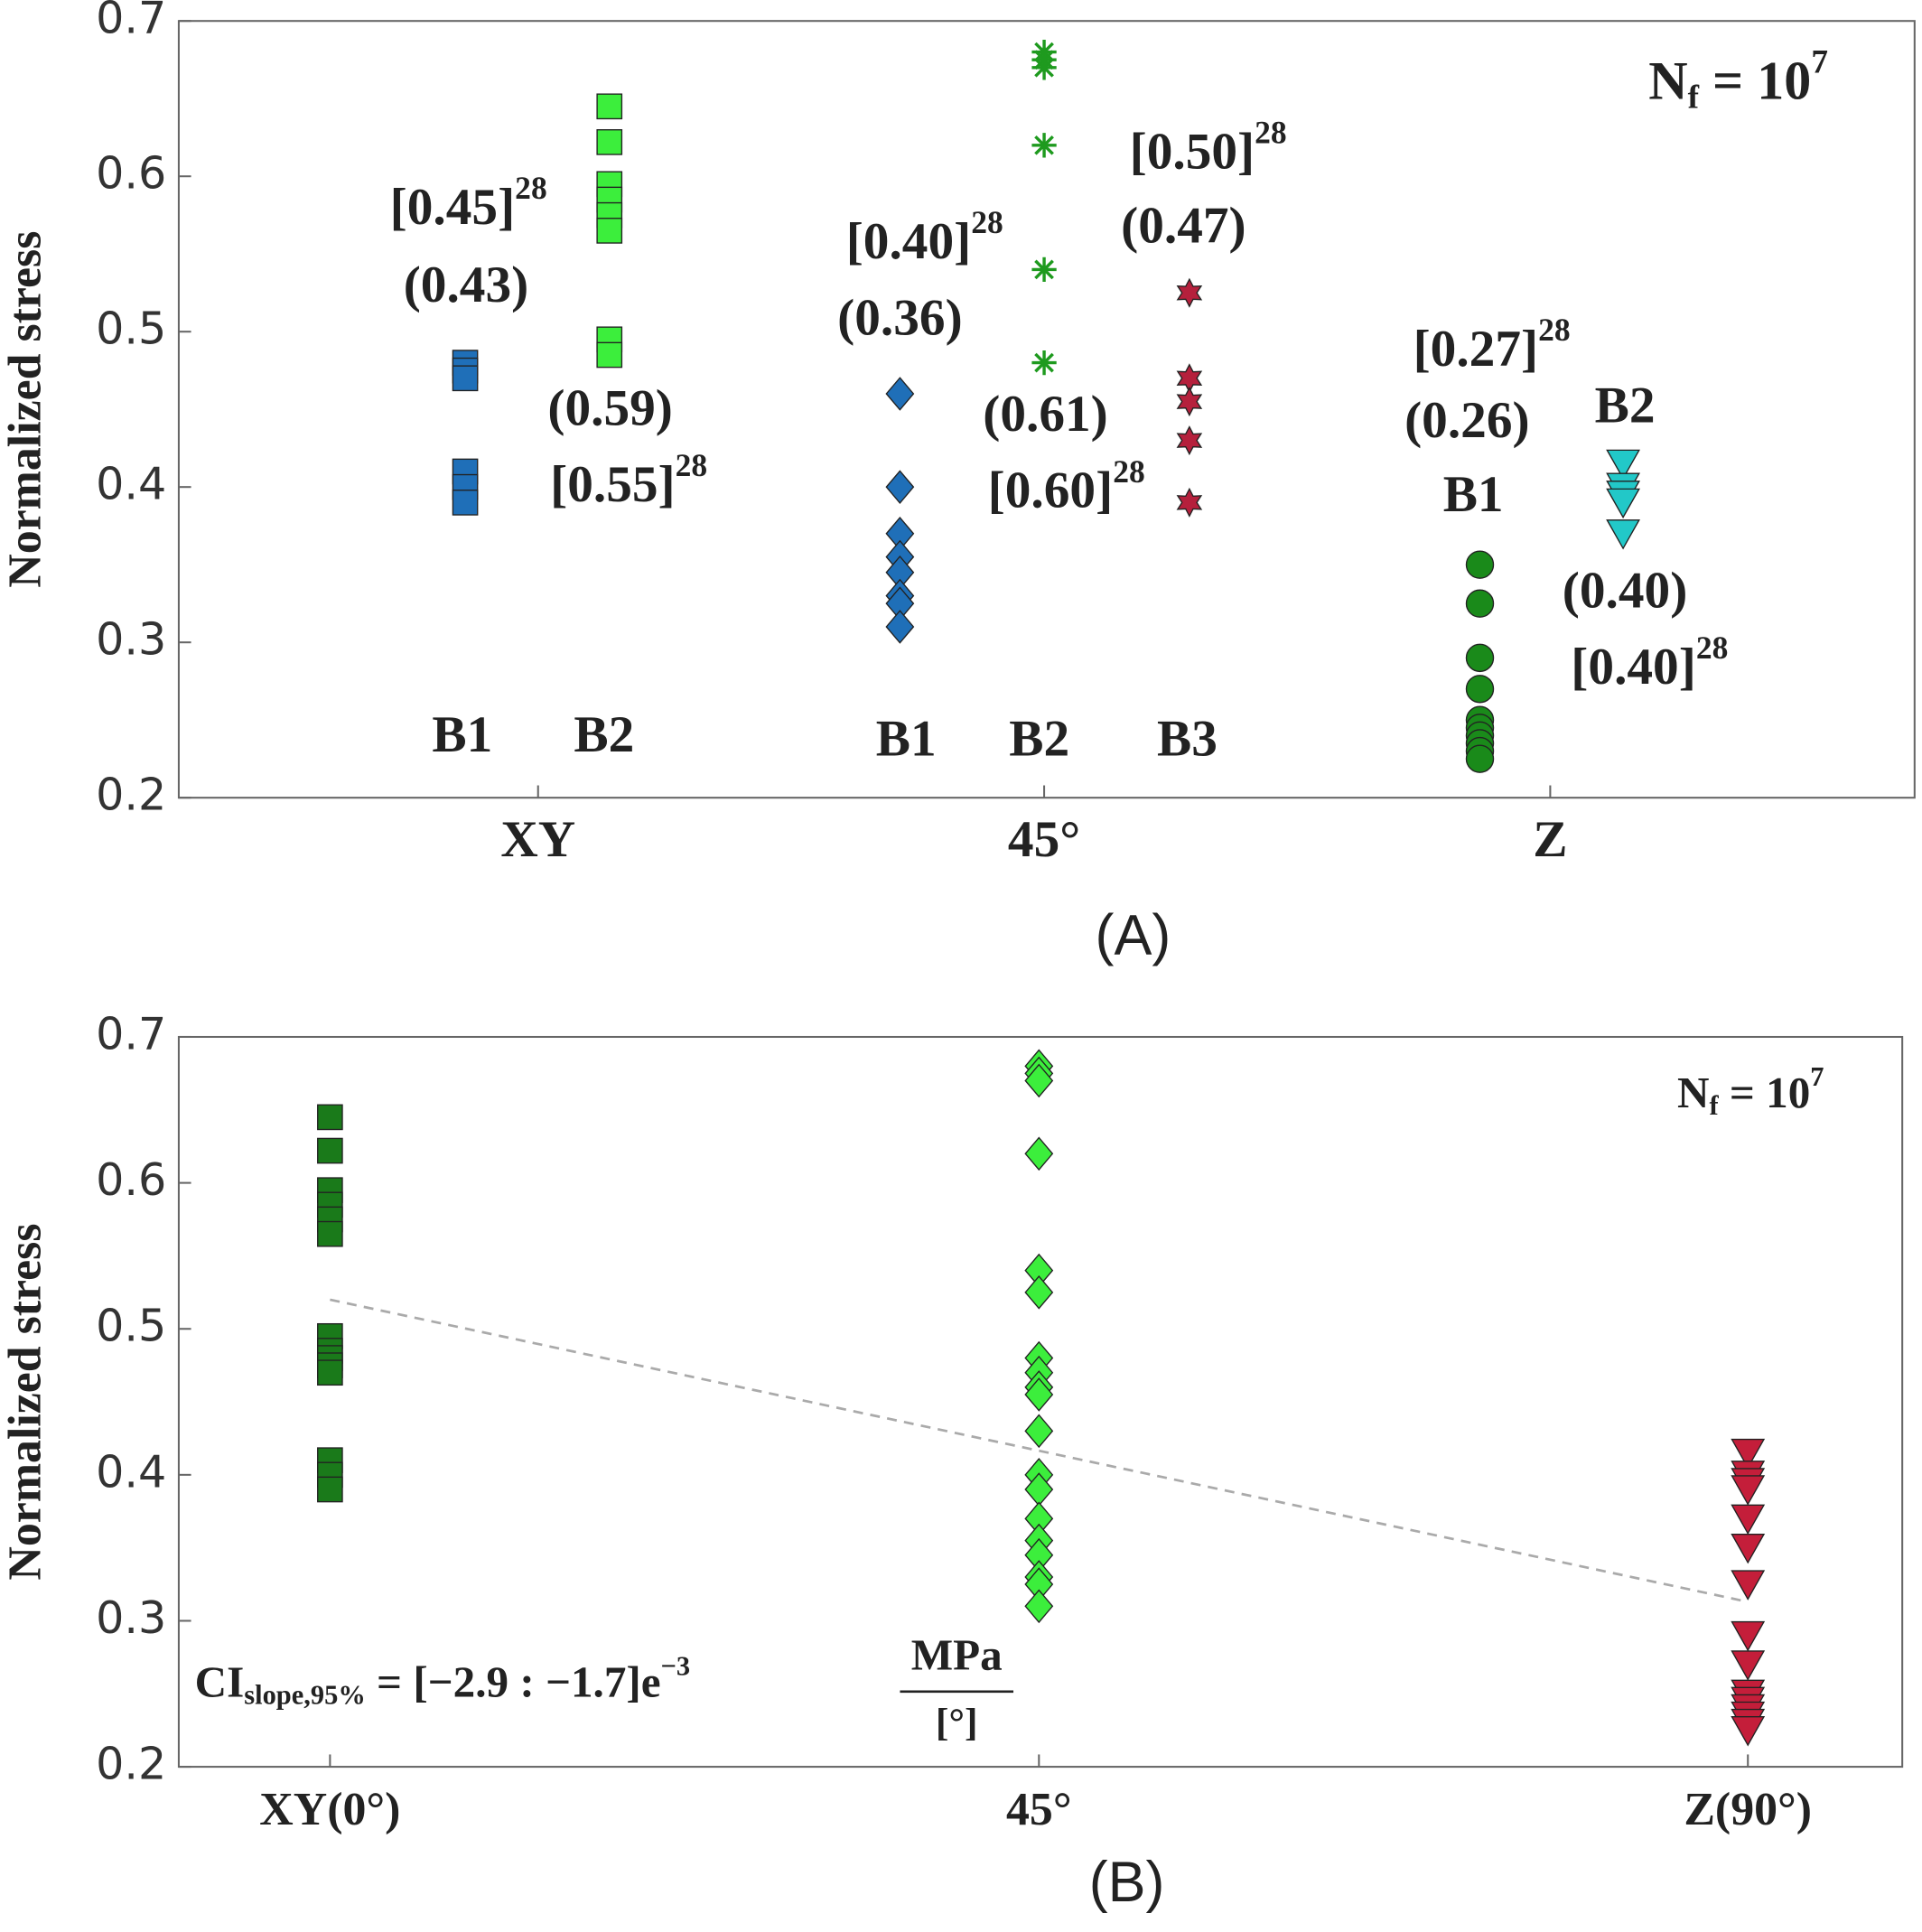  Describe the element at coordinates (1133, 935) in the screenshot. I see `caption: (A)` at that location.